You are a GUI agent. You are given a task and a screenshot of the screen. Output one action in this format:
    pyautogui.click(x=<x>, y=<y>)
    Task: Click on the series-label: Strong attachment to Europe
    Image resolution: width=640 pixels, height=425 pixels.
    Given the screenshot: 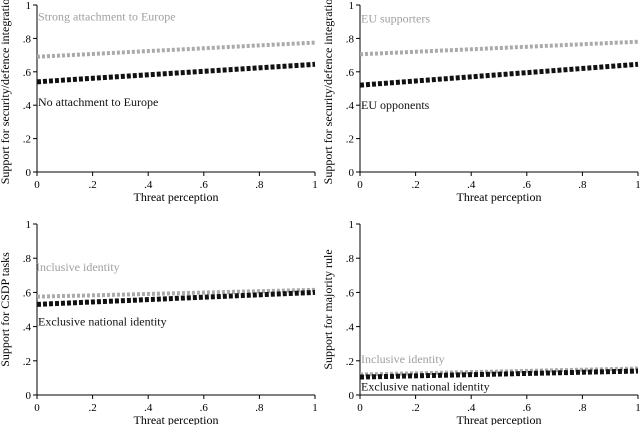 What is the action you would take?
    pyautogui.click(x=107, y=17)
    